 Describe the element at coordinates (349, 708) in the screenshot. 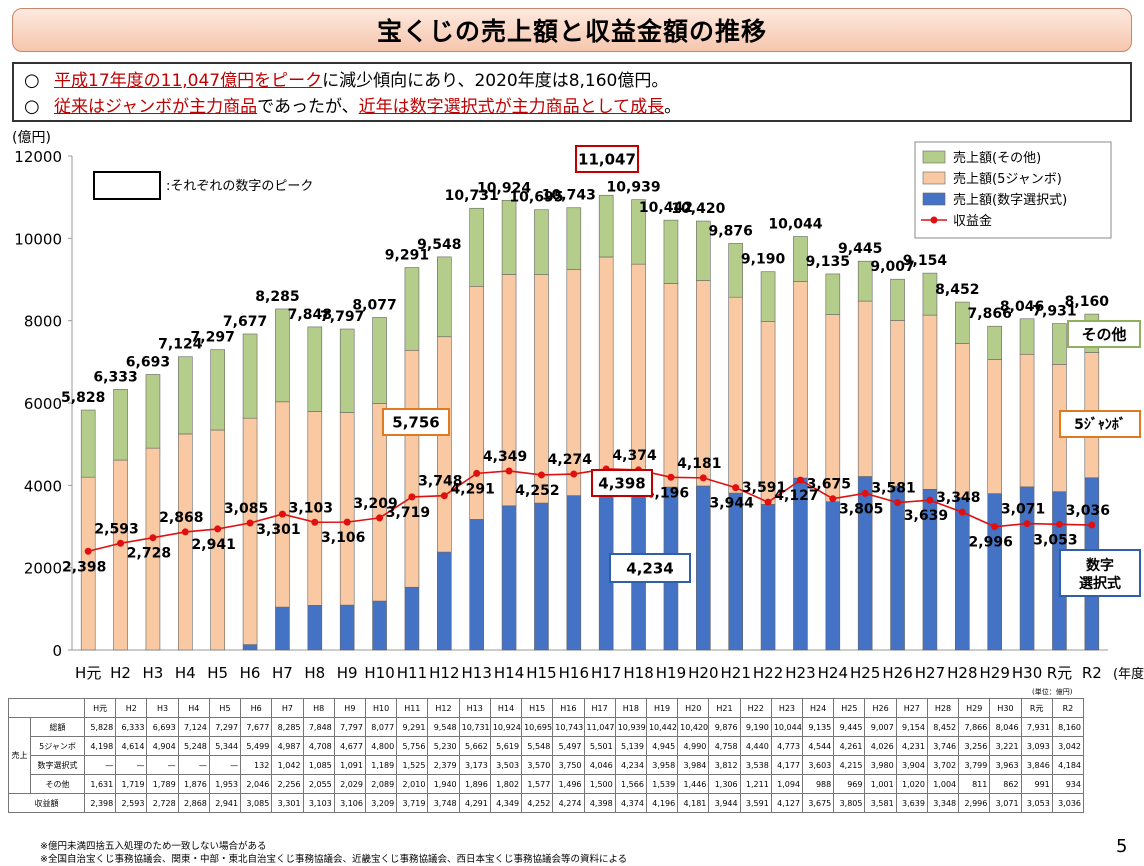

I see `table-header: H9` at that location.